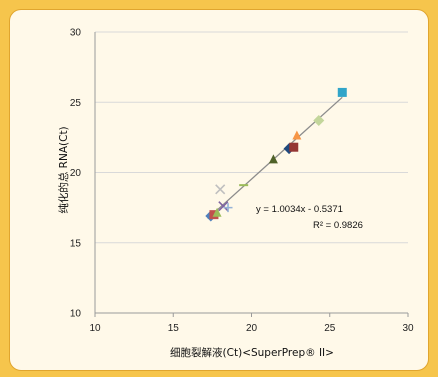 Image resolution: width=438 pixels, height=377 pixels. Describe the element at coordinates (299, 209) in the screenshot. I see `equation-label: y = 1.0034x - 0.5371` at that location.